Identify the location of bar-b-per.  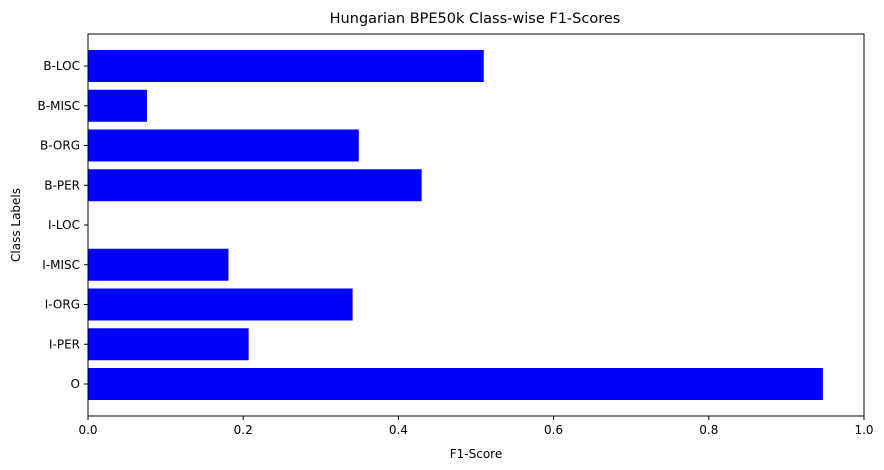
(255, 185).